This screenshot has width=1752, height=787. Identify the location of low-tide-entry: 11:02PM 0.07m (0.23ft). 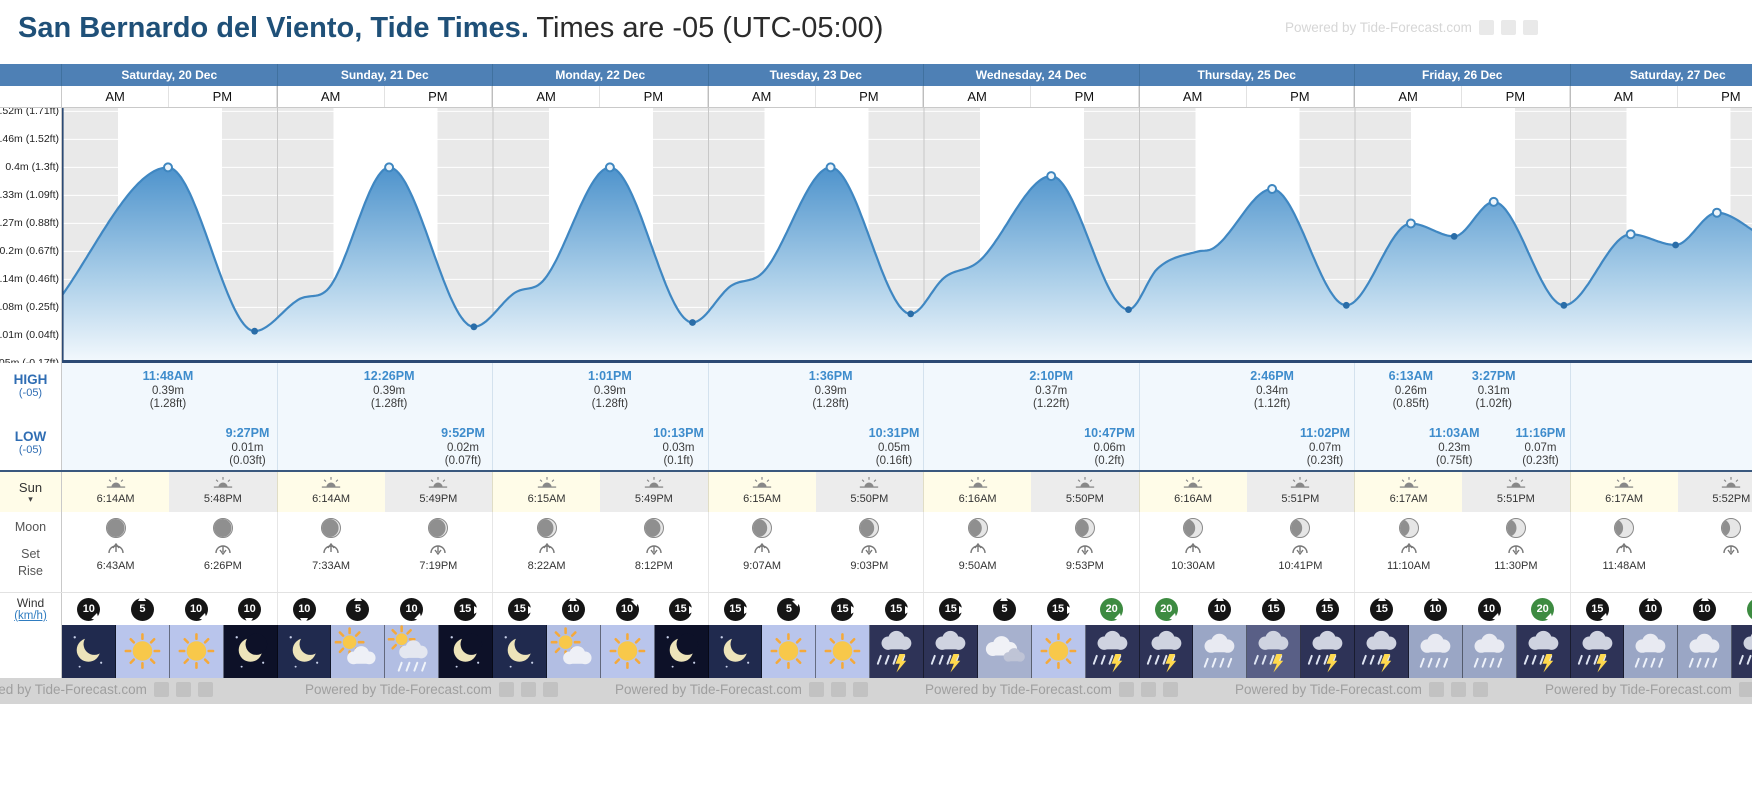
(1325, 447).